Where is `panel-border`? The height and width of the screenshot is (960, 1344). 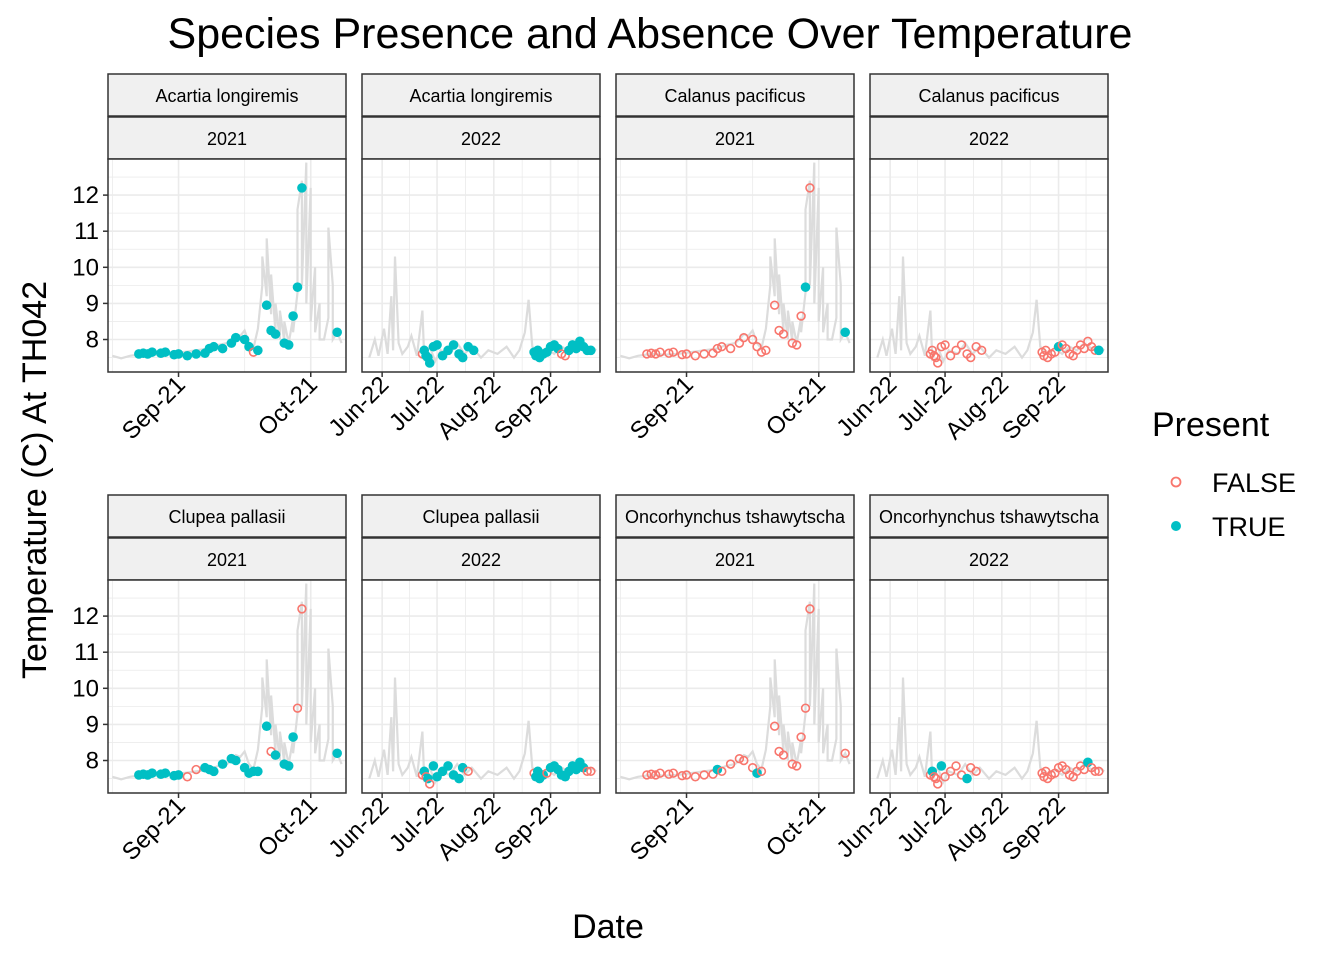
panel-border is located at coordinates (481, 265).